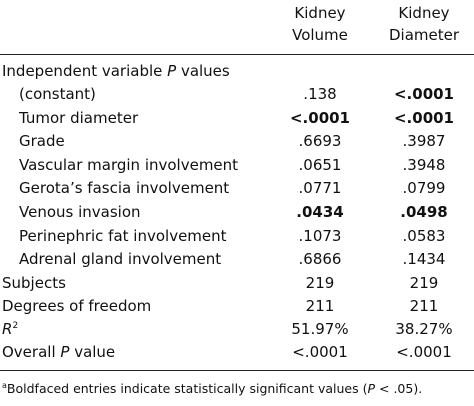  I want to click on kidney-volume-value: .0771, so click(320, 188).